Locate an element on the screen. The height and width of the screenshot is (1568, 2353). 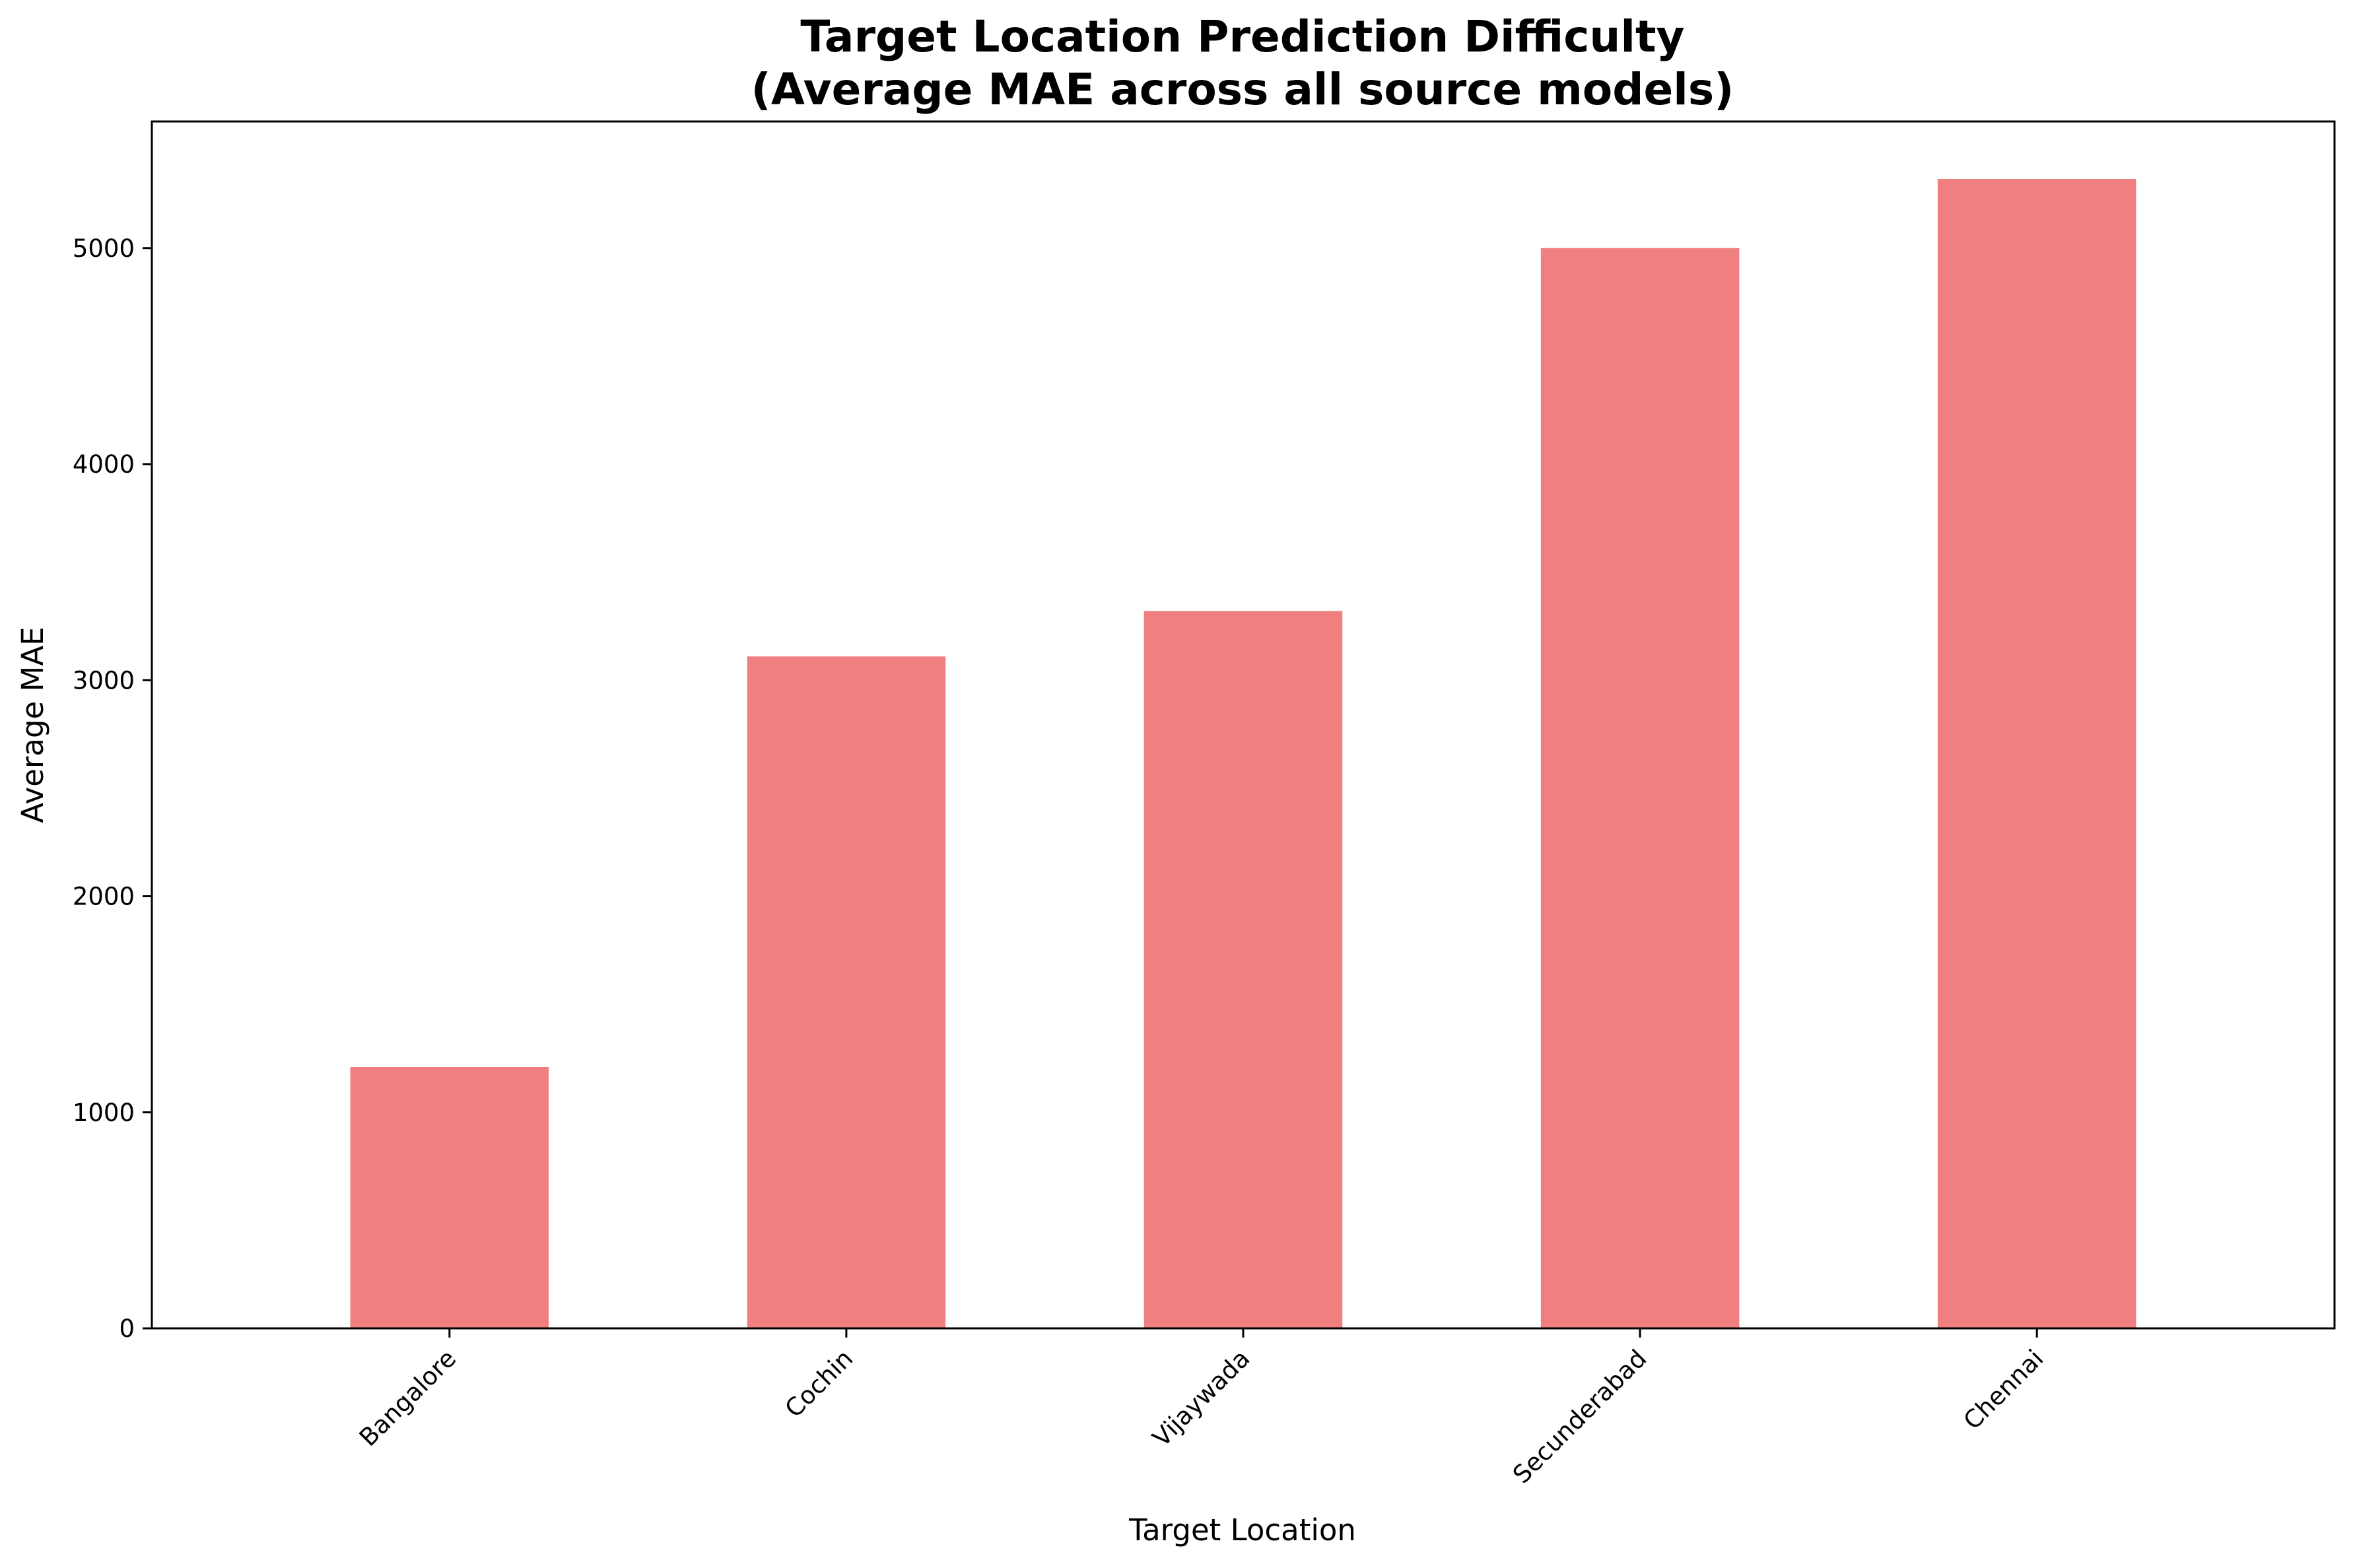
x-tick-label-cochin: Cochin is located at coordinates (819, 1383).